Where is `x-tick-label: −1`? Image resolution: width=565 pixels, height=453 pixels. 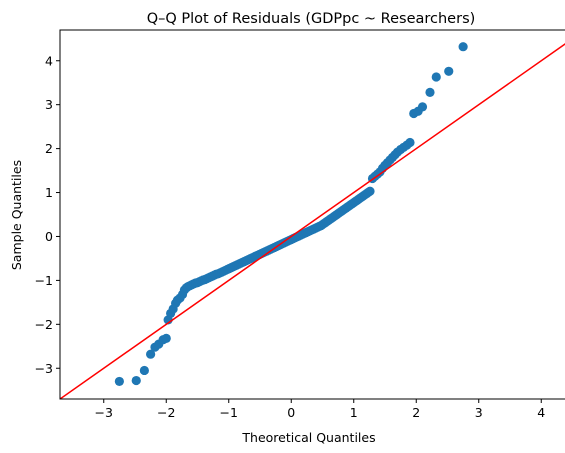 x-tick-label: −1 is located at coordinates (229, 412).